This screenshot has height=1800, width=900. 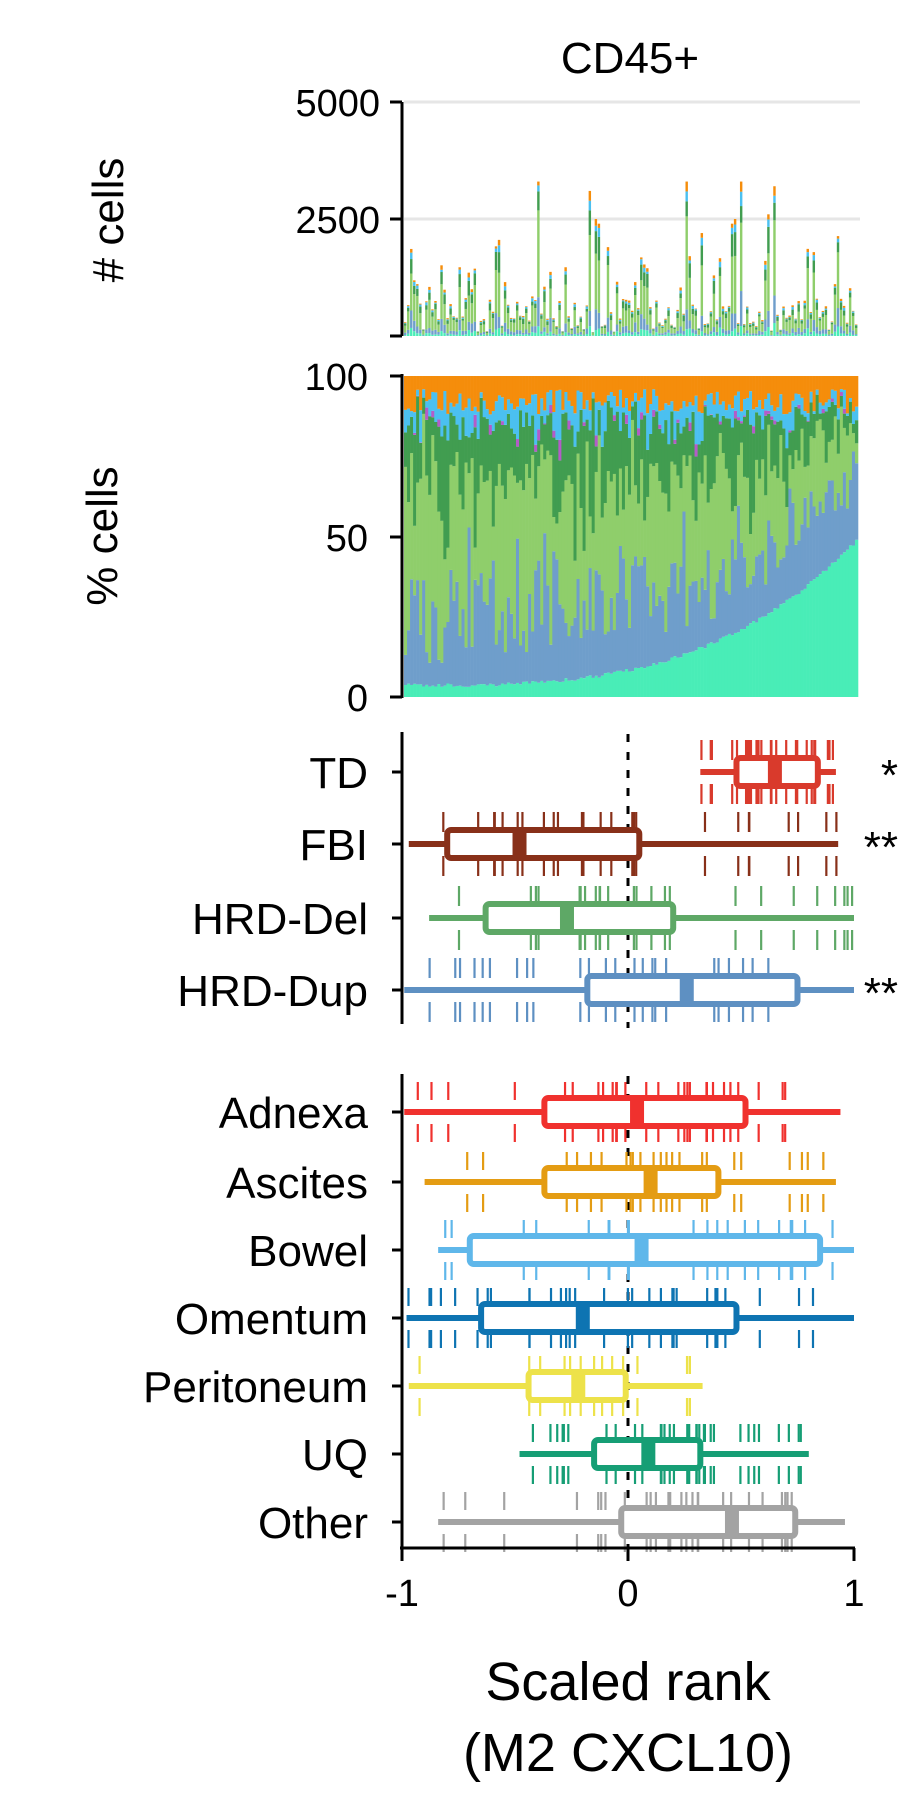 I want to click on genomic-category-label: TD, so click(x=338, y=773).